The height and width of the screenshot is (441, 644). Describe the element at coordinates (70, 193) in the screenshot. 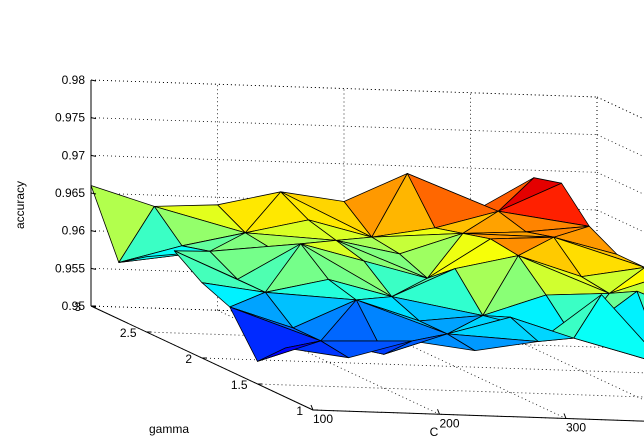

I see `z-tick-label: 0.965` at that location.